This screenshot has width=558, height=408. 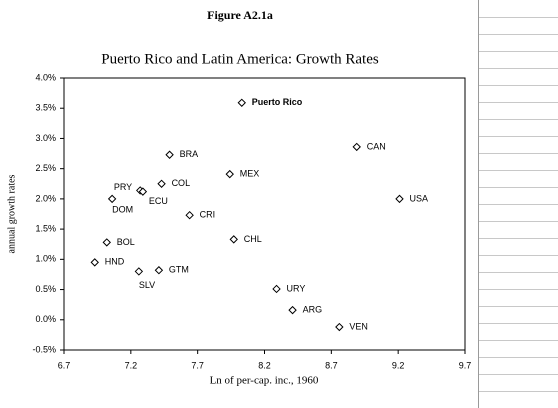 I want to click on point-label: USA, so click(x=419, y=198).